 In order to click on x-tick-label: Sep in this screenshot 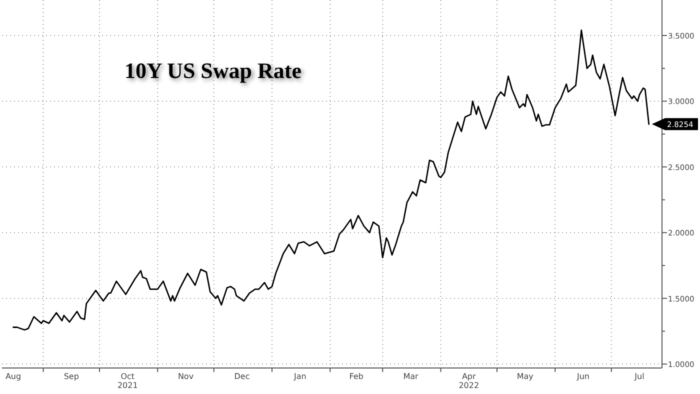, I will do `click(71, 376)`.